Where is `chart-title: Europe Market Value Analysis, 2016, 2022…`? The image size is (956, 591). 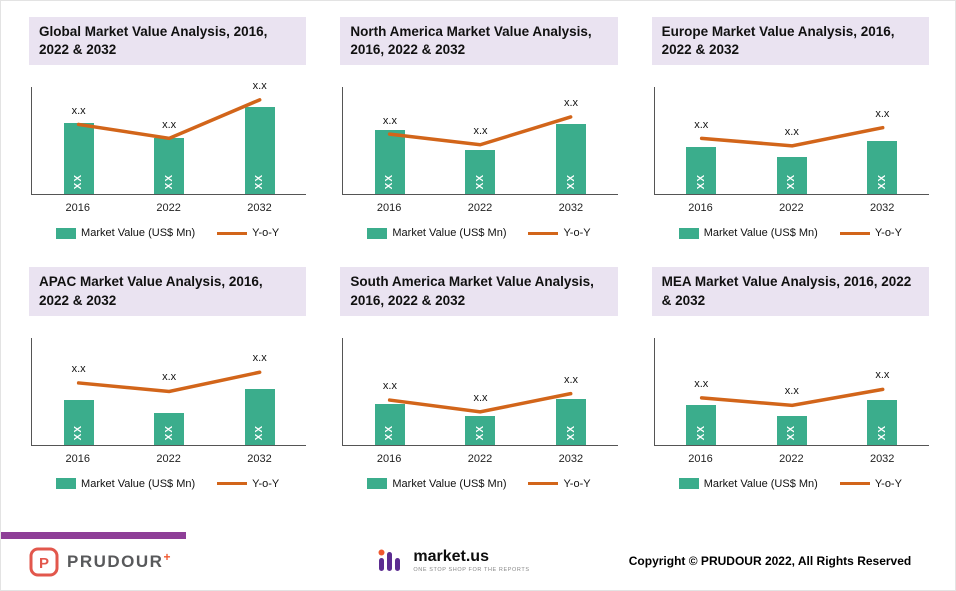 chart-title: Europe Market Value Analysis, 2016, 2022… is located at coordinates (790, 41).